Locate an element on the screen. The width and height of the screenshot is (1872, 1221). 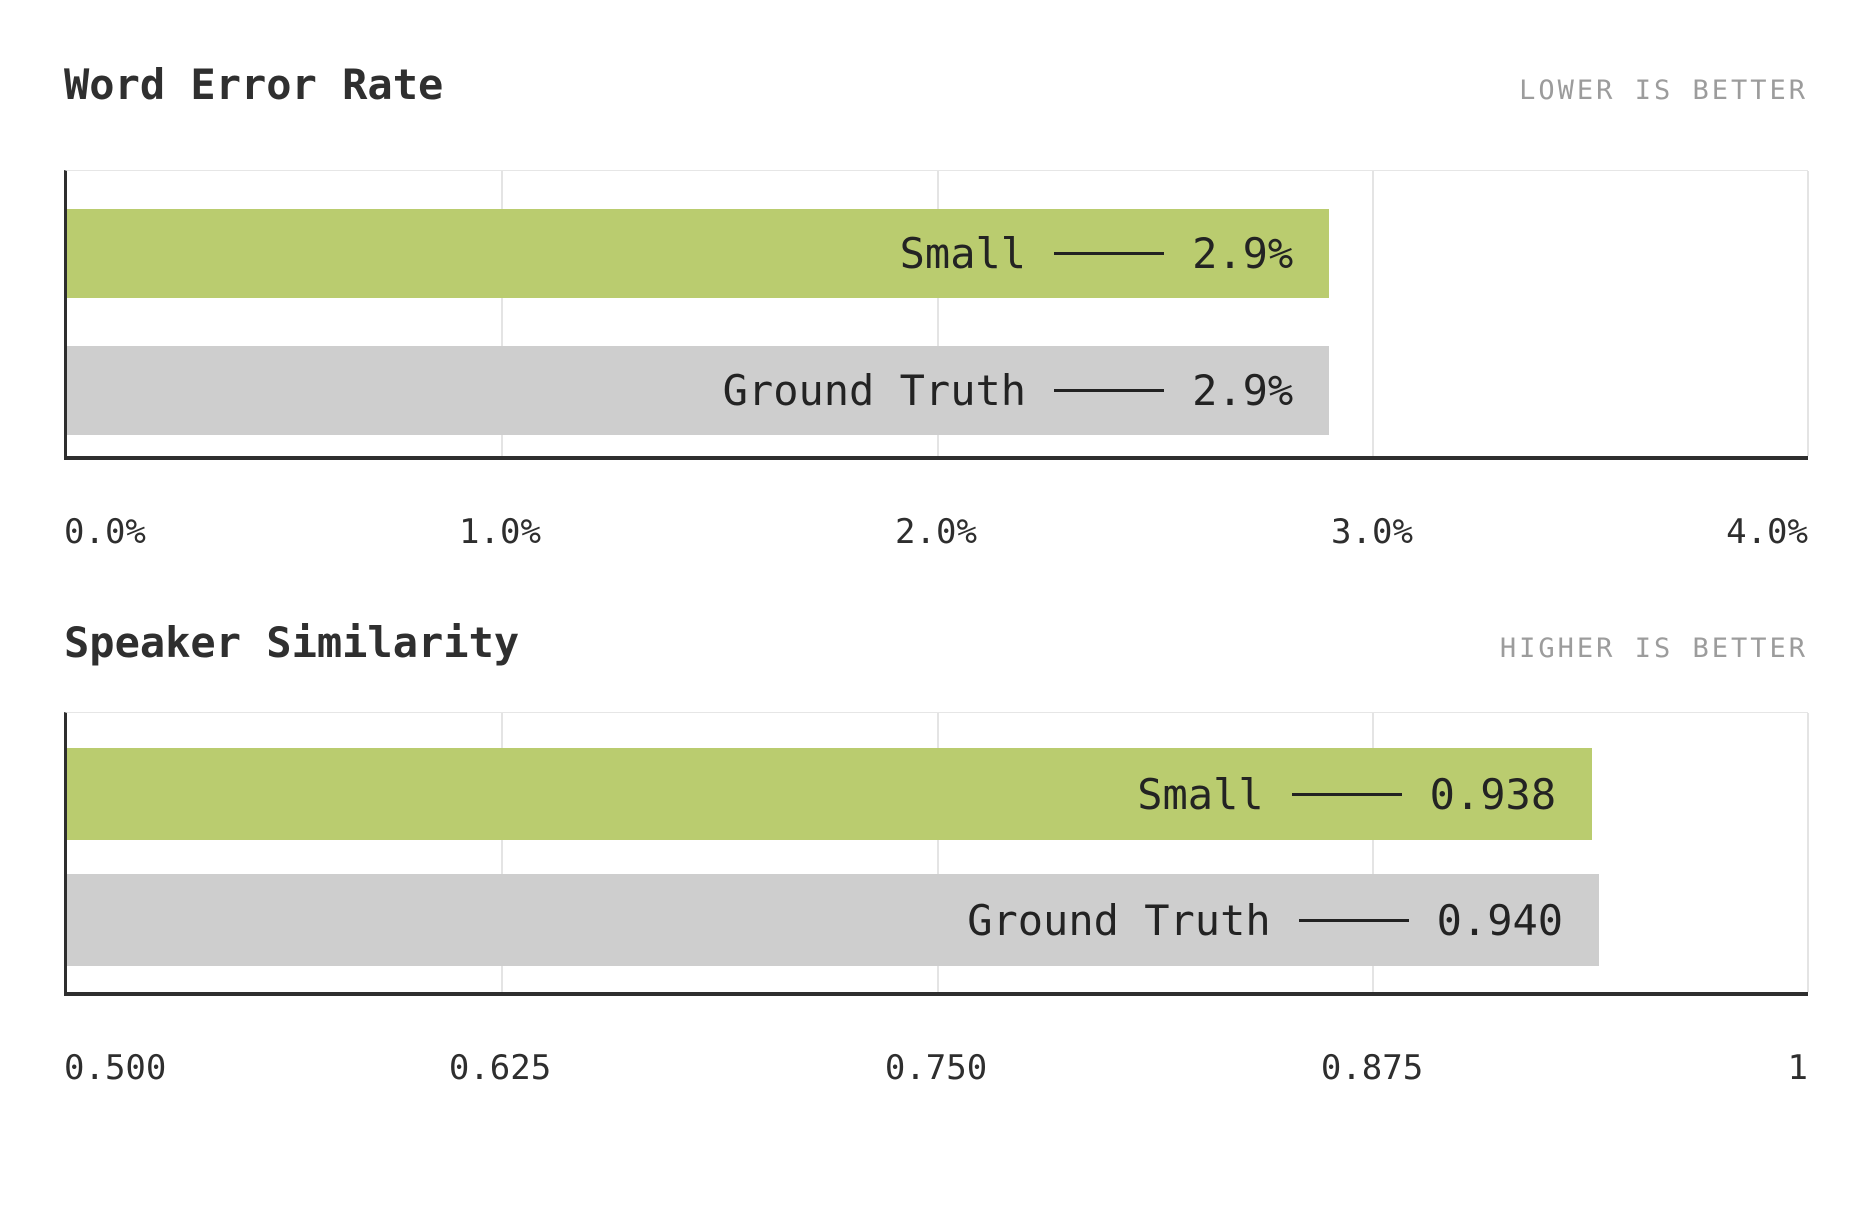
x-tick-label: 0.625 is located at coordinates (500, 1068).